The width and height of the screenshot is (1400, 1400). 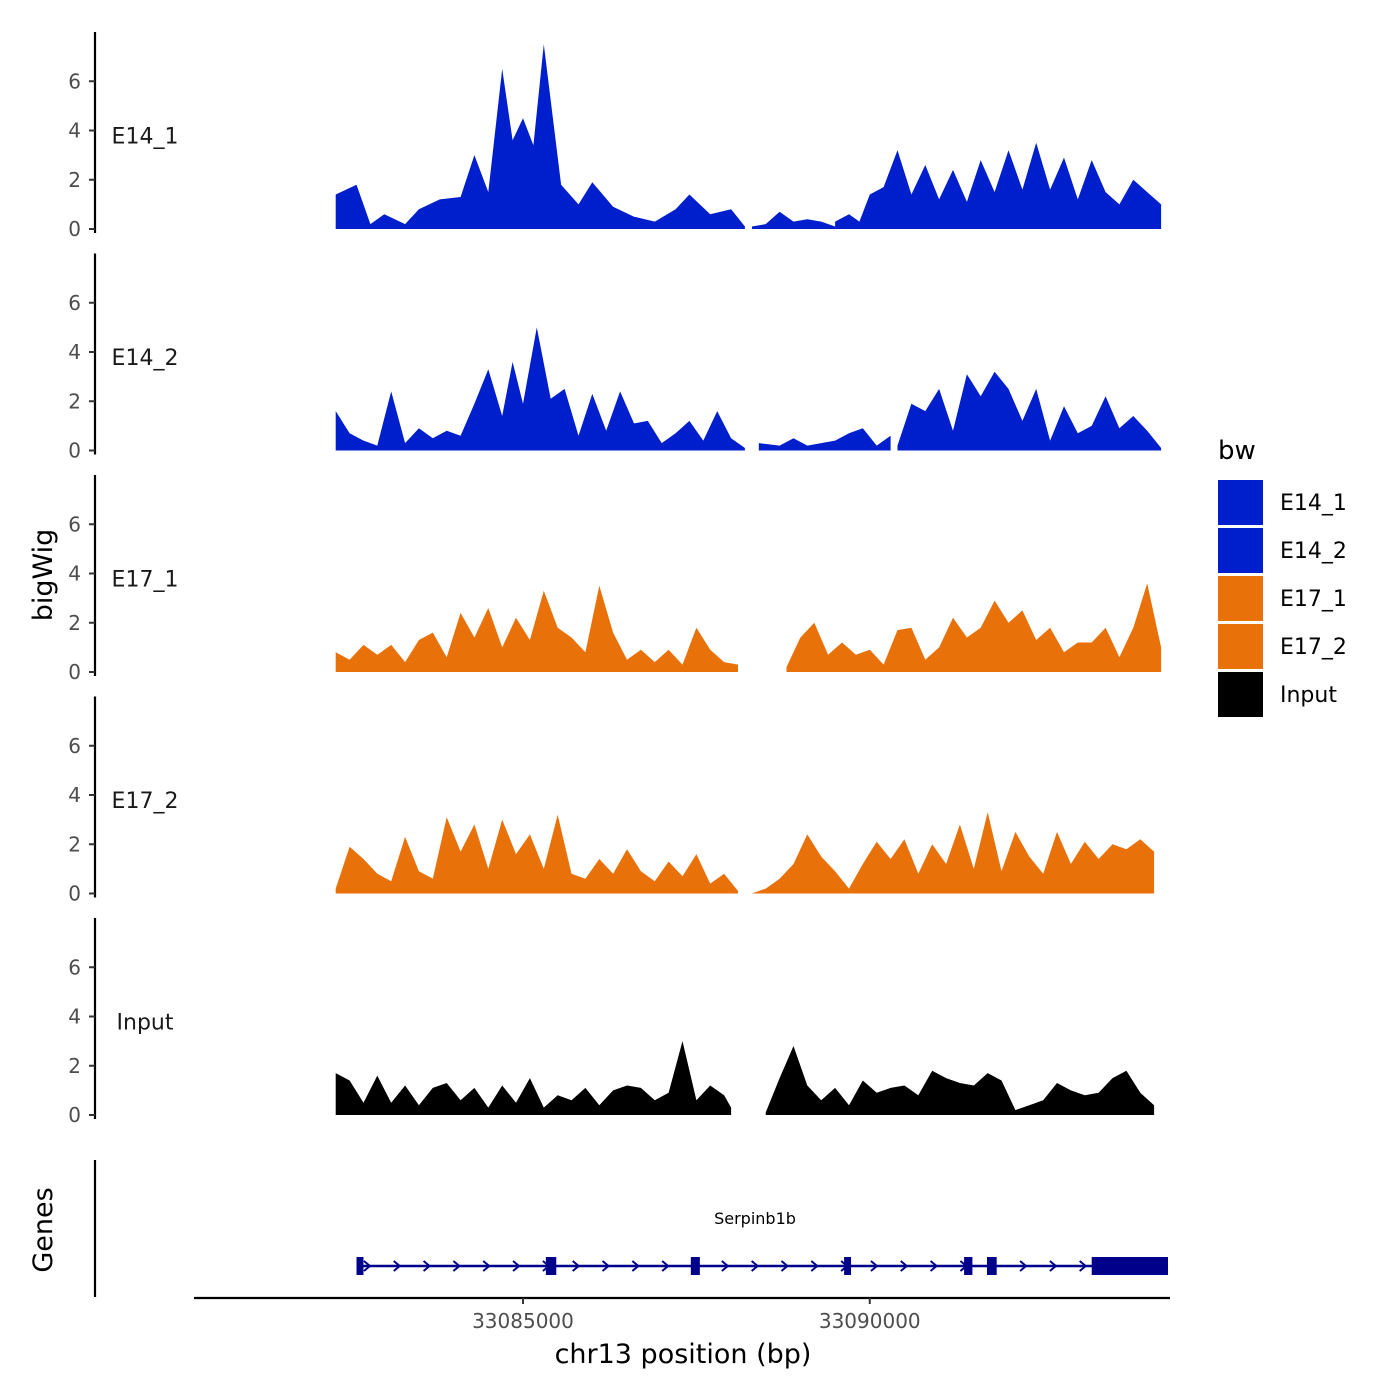 What do you see at coordinates (43, 1229) in the screenshot?
I see `gene-track-title: Genes` at bounding box center [43, 1229].